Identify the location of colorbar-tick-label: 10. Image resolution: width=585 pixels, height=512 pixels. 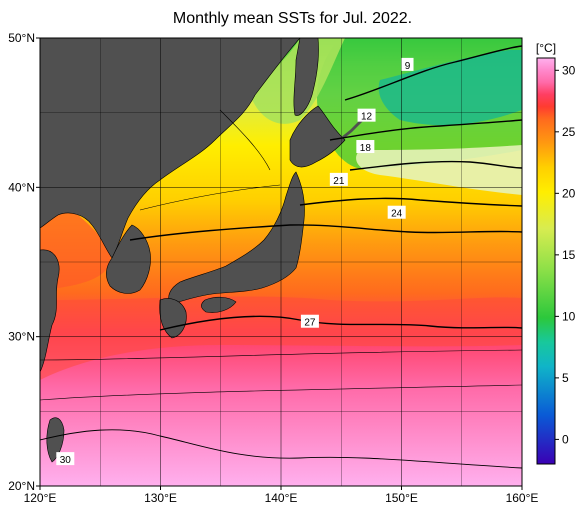
(569, 316).